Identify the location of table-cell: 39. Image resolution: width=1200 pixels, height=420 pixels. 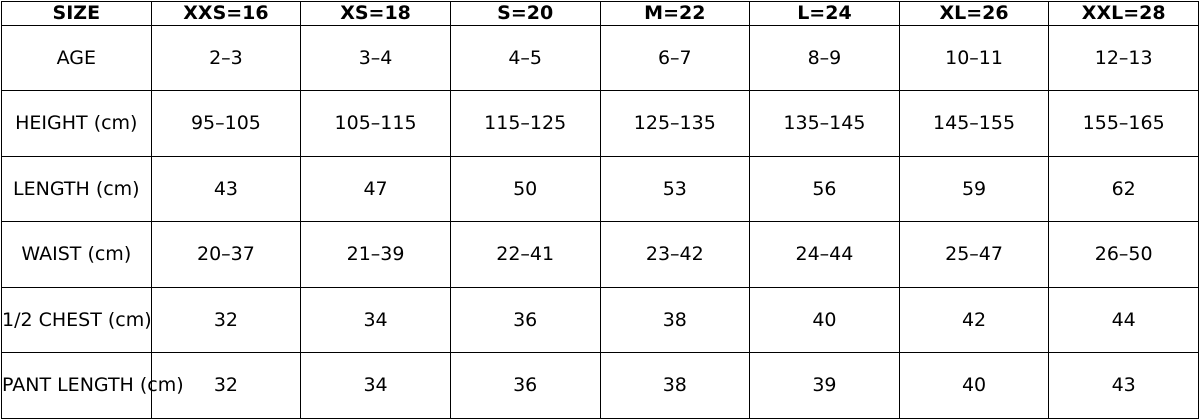
(824, 385).